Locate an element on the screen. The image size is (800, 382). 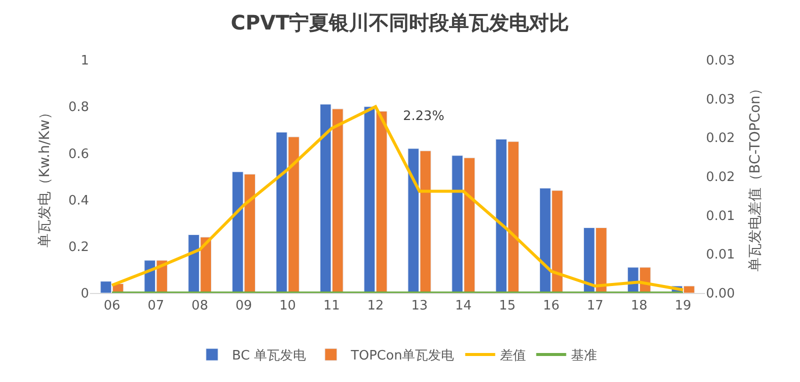
x-tick-label: 12 is located at coordinates (375, 306).